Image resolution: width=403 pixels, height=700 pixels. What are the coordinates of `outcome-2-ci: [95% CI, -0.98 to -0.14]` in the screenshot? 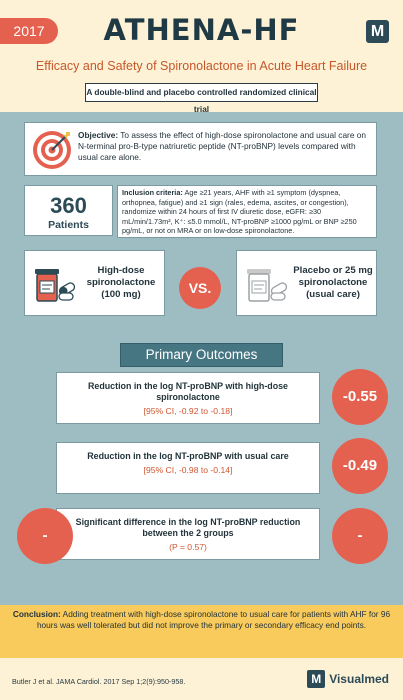 It's located at (188, 470).